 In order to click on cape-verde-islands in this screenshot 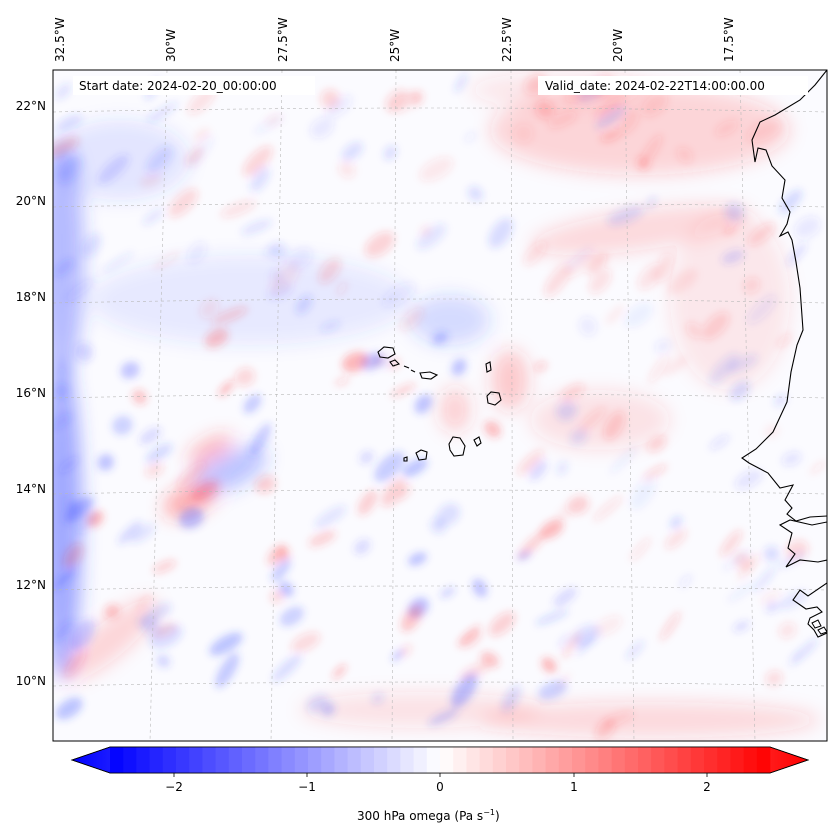, I will do `click(439, 404)`.